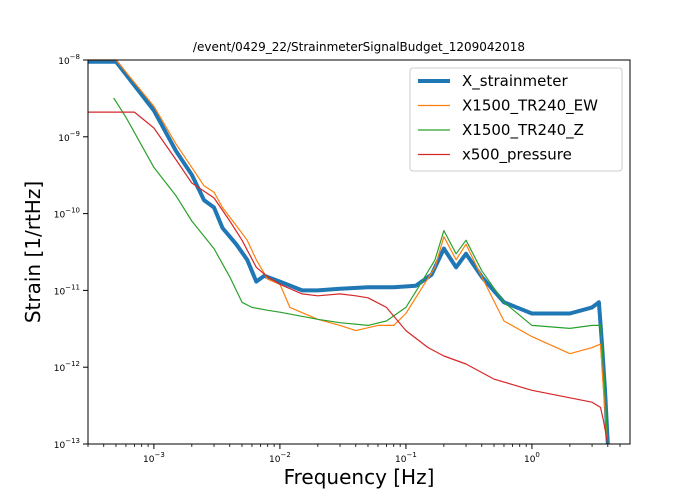 Image resolution: width=700 pixels, height=500 pixels. I want to click on x-tick-label: 10⁻³, so click(154, 458).